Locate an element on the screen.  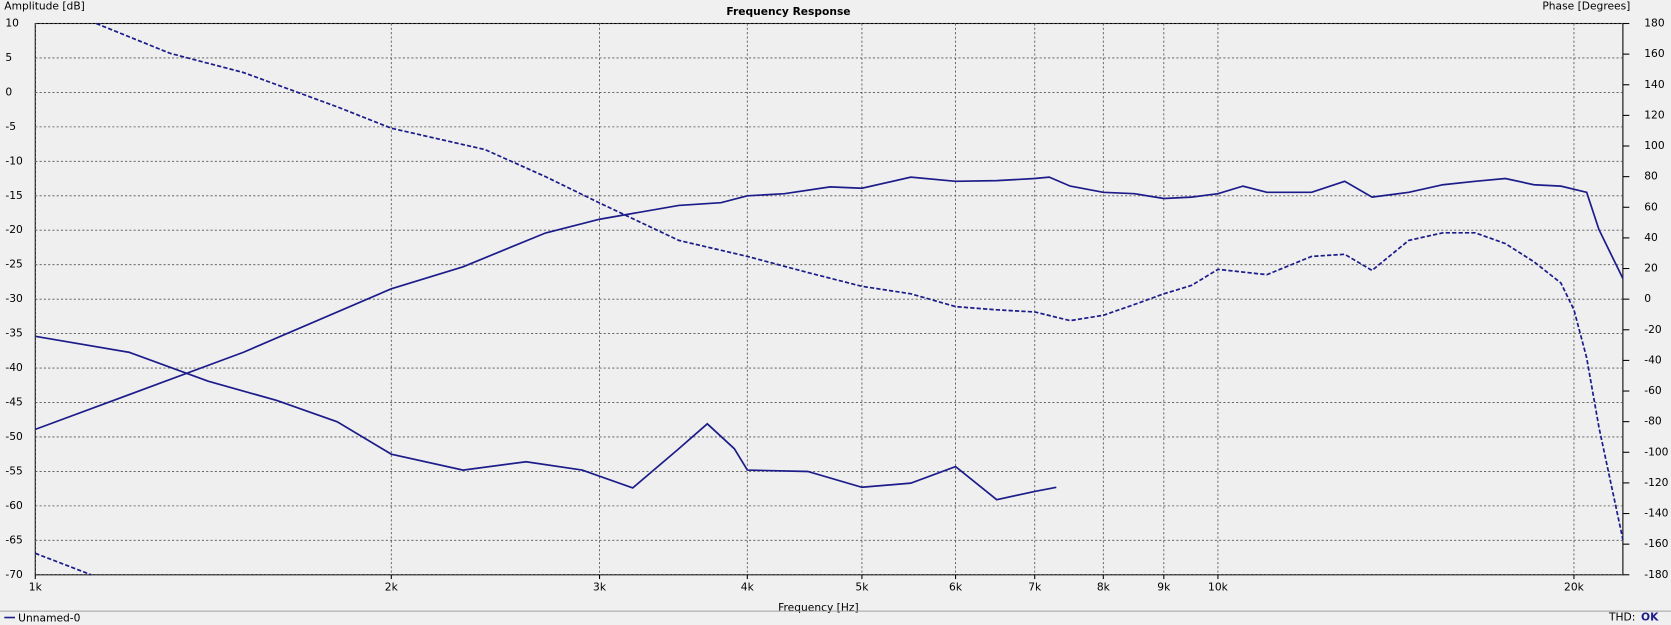
y2-tick-label: -20 is located at coordinates (1653, 329).